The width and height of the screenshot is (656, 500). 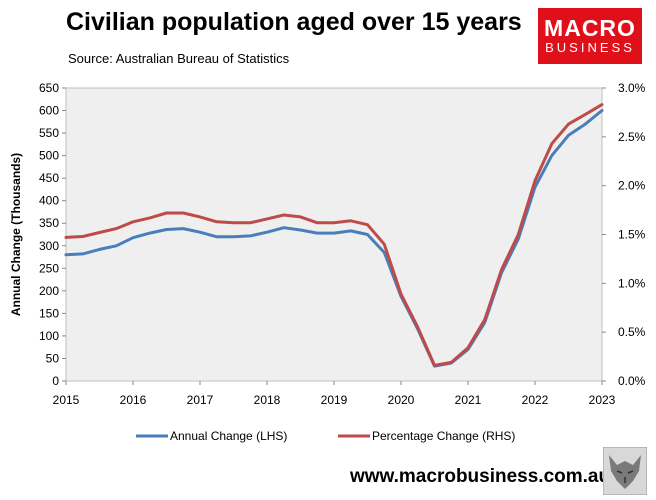 I want to click on y2-tick-label: 2.0%, so click(x=632, y=186).